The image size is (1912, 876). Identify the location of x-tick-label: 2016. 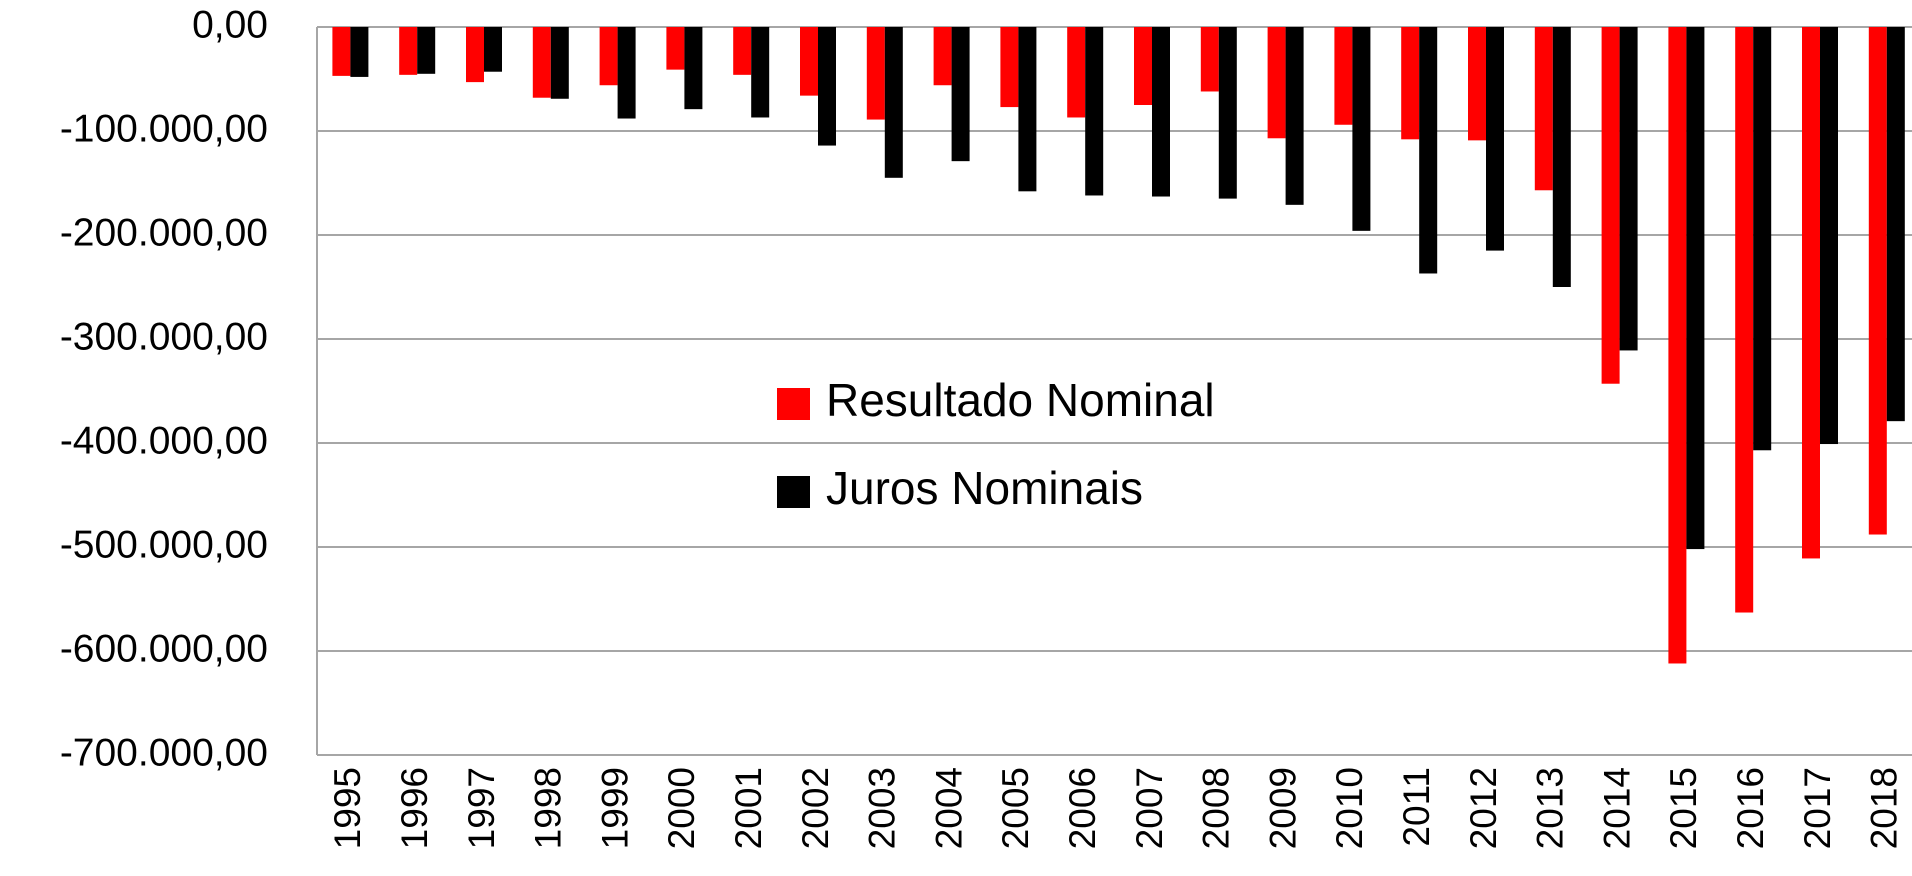
(1750, 808).